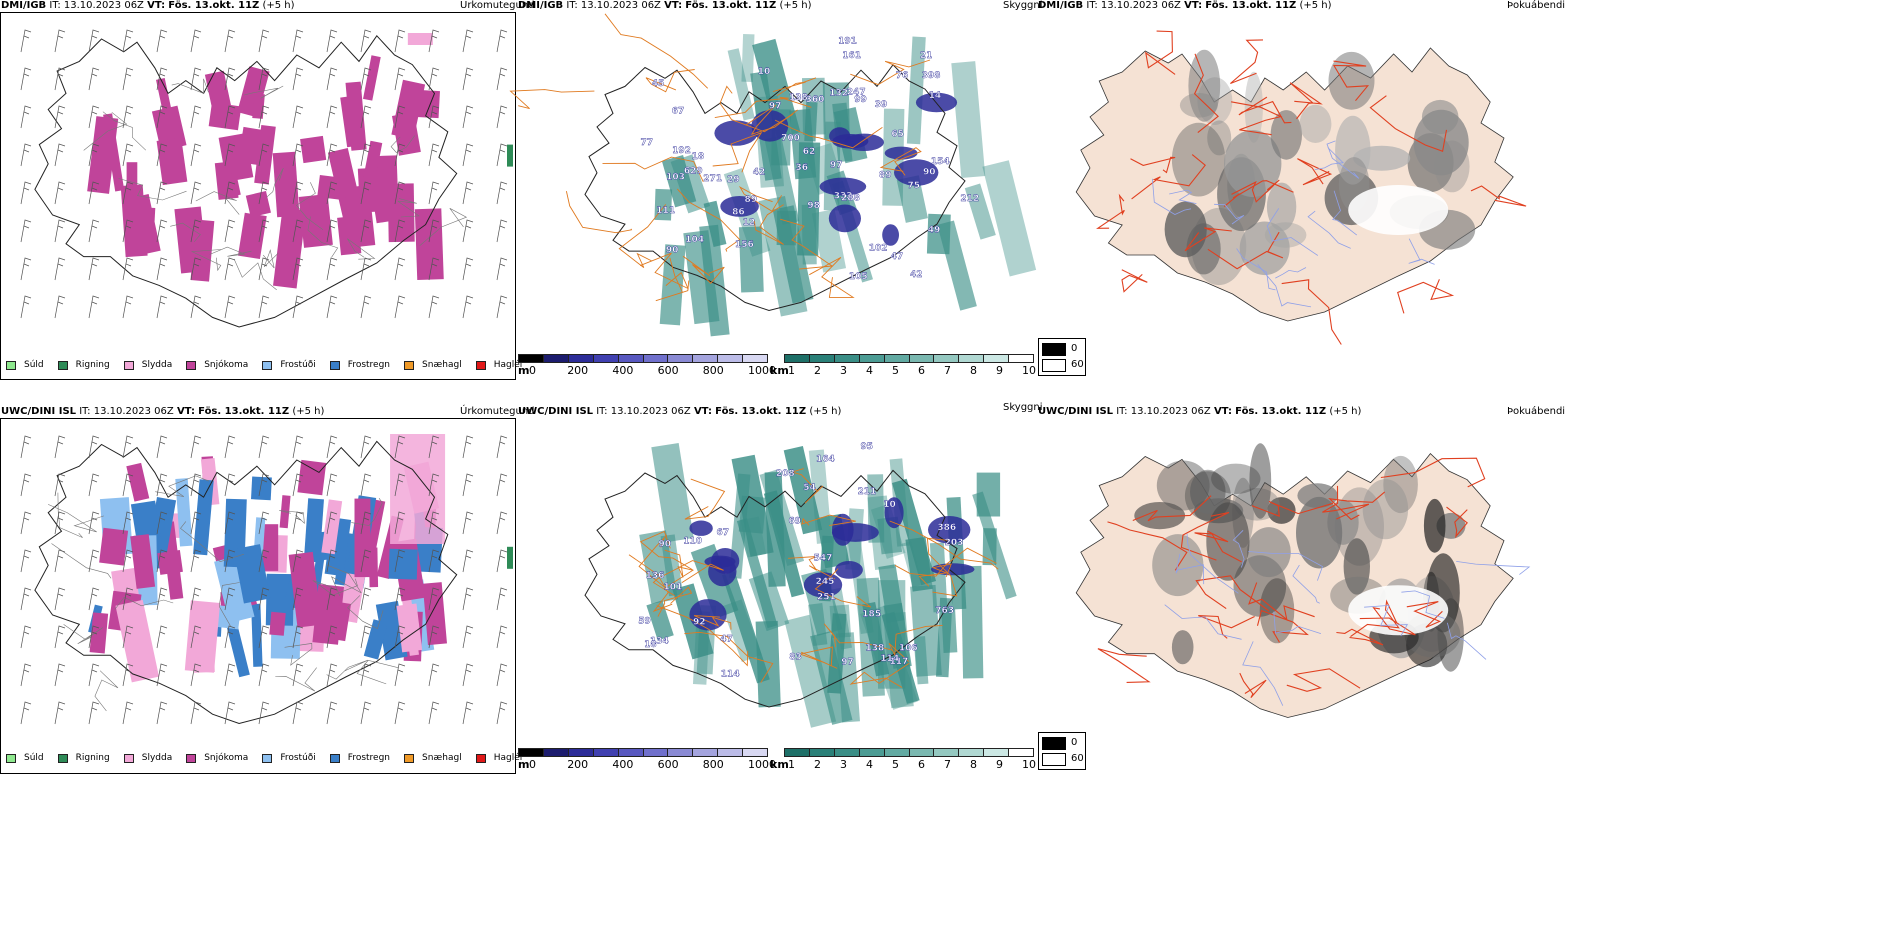 The image size is (1900, 950). I want to click on height-tick: 600, so click(668, 370).